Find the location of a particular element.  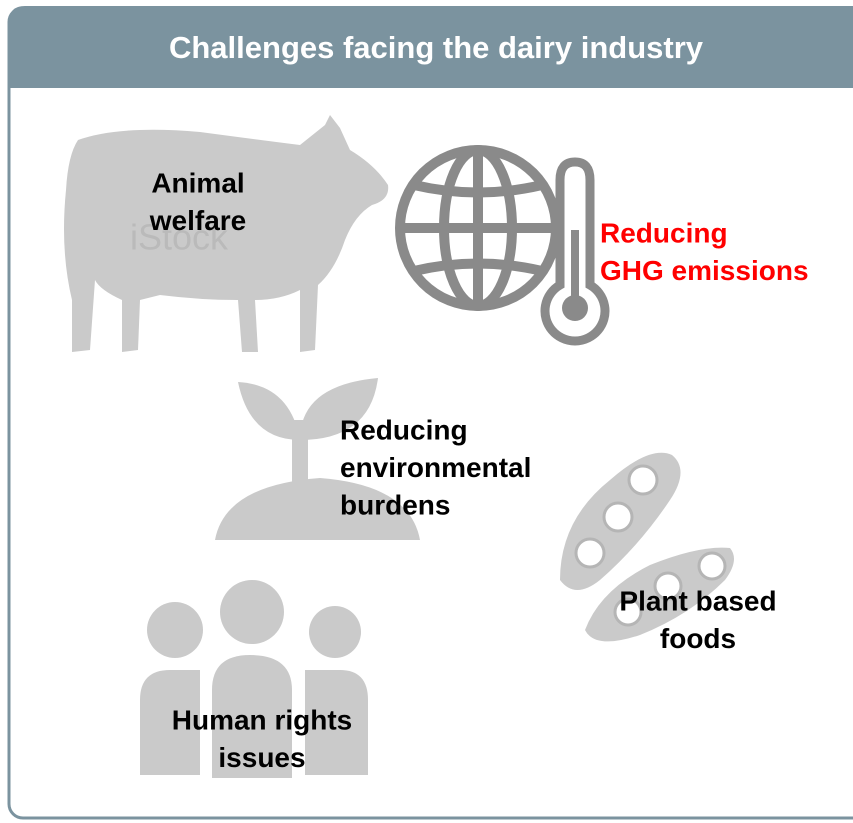

watermark: iStock is located at coordinates (179, 237).